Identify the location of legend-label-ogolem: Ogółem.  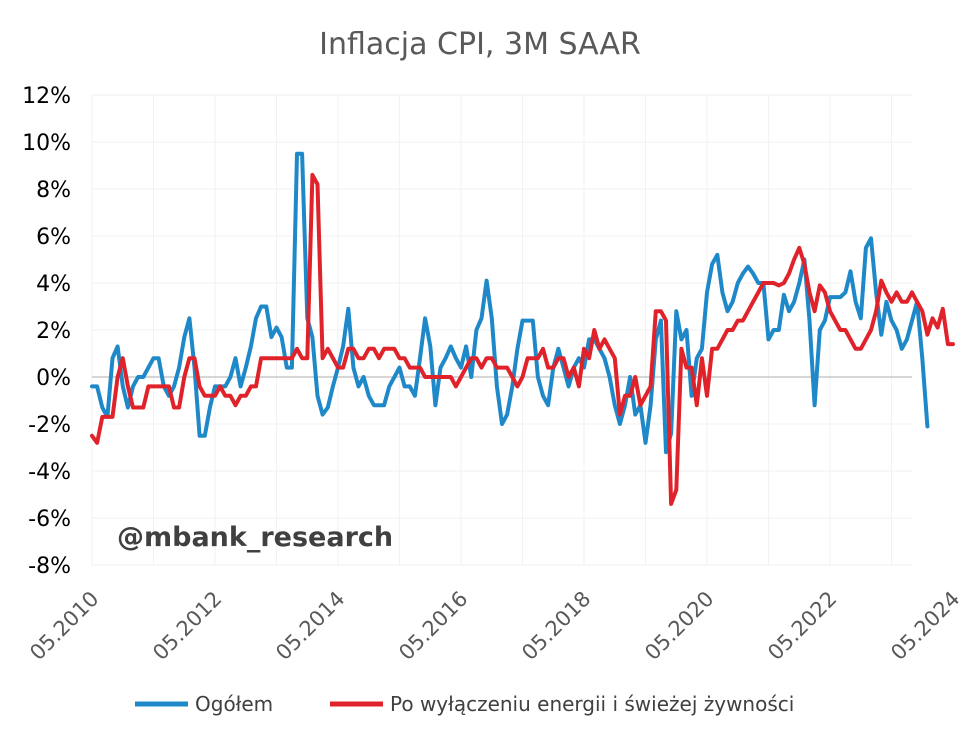
(234, 704).